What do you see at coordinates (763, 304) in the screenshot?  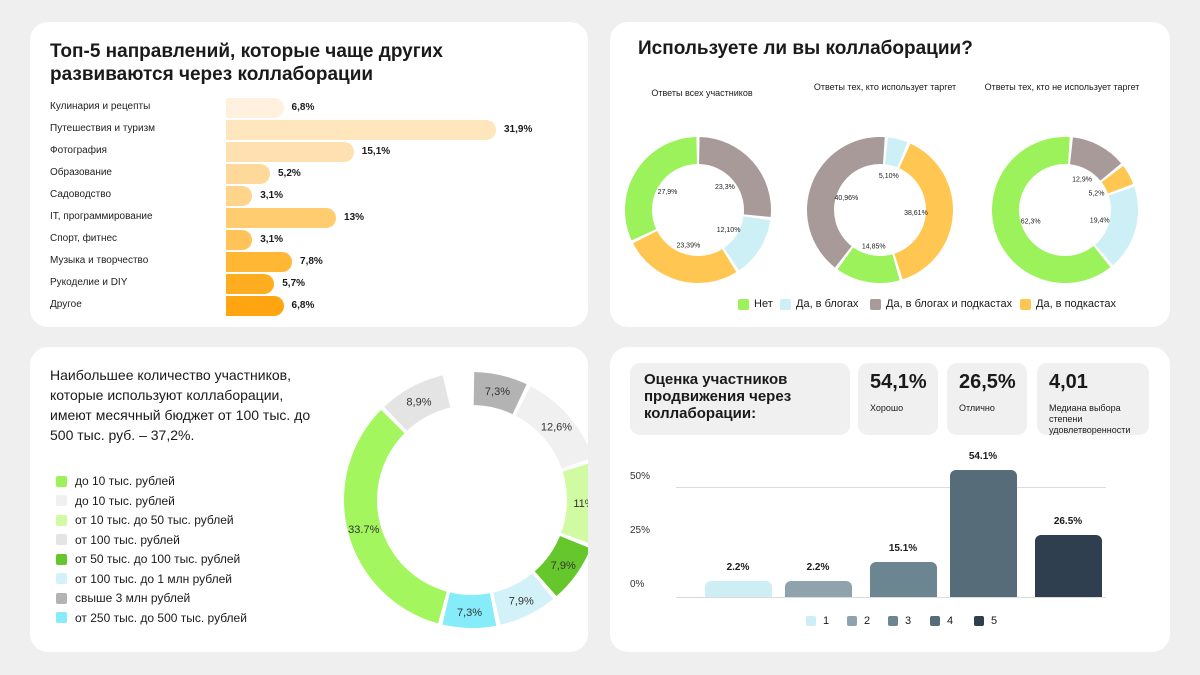 I see `legend-label: Нет` at bounding box center [763, 304].